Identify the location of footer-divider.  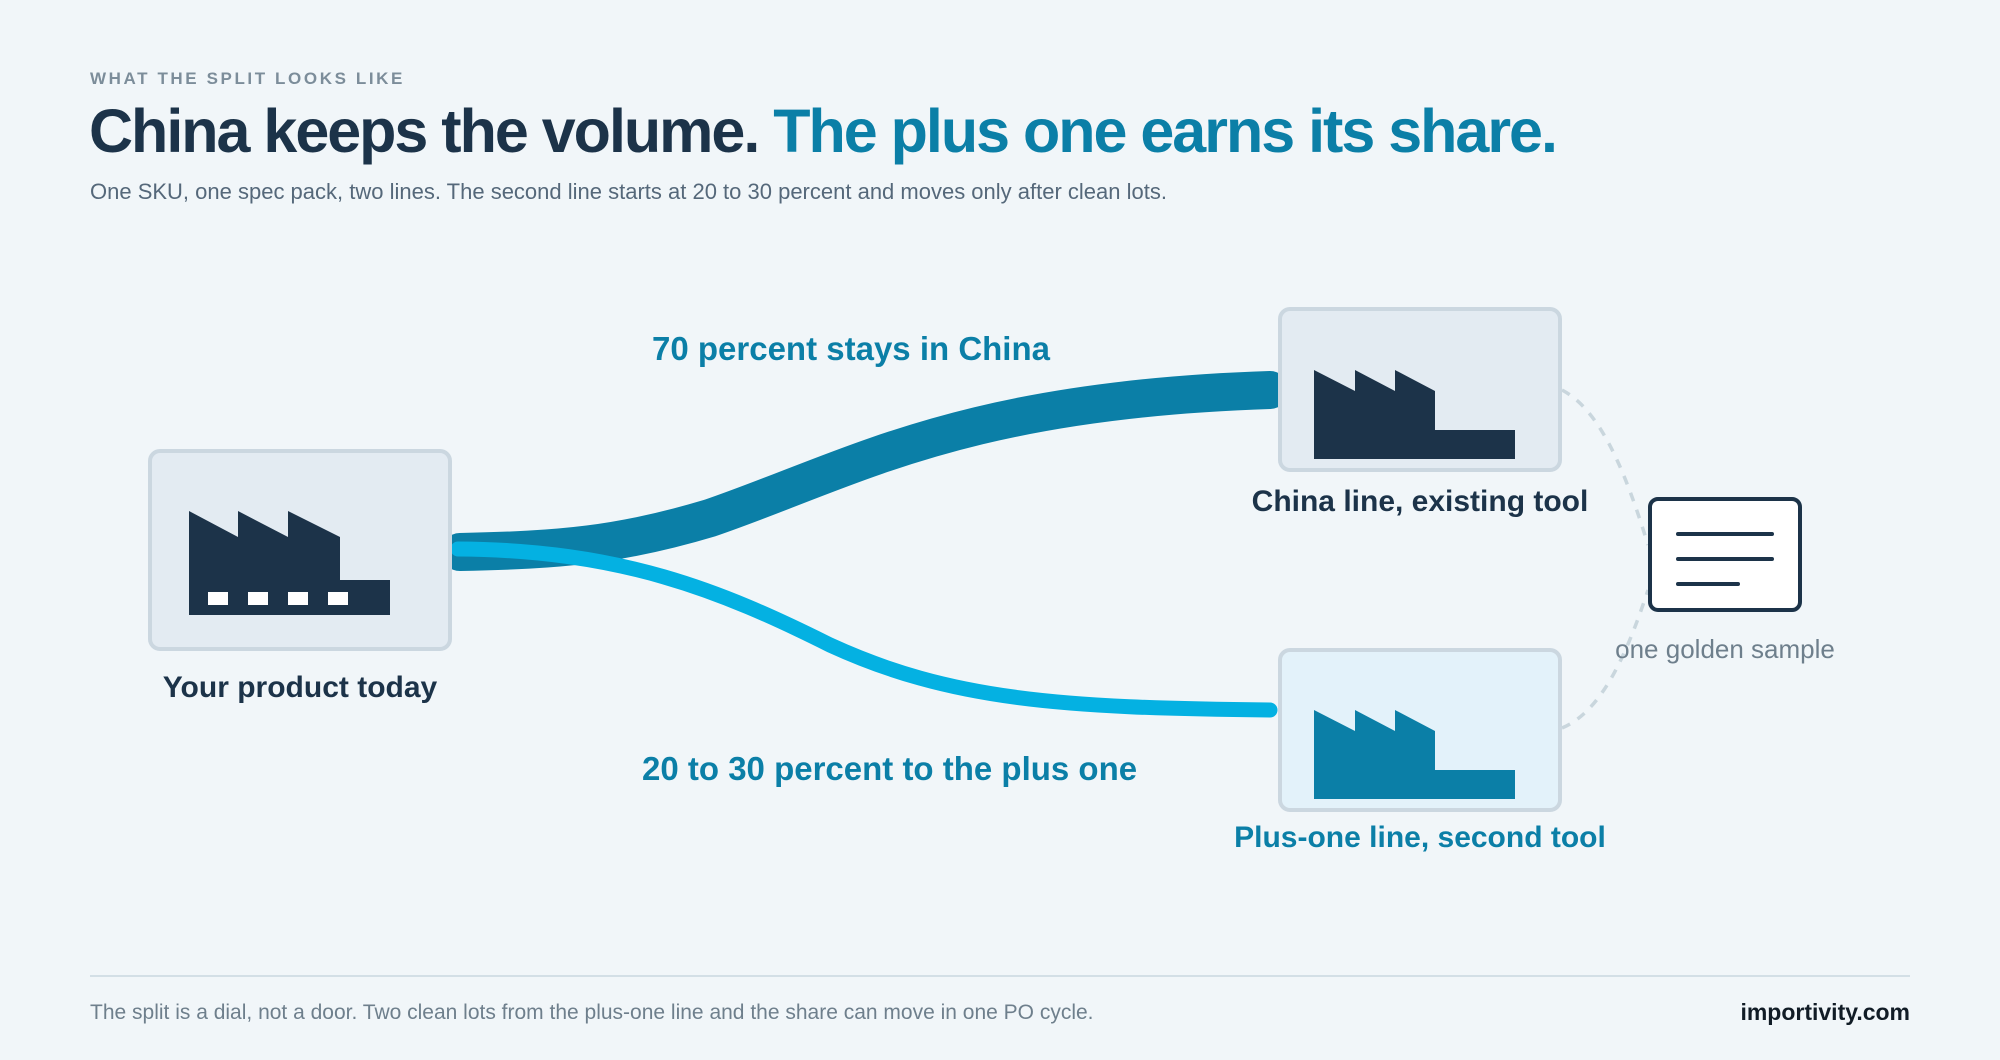
(1000, 976).